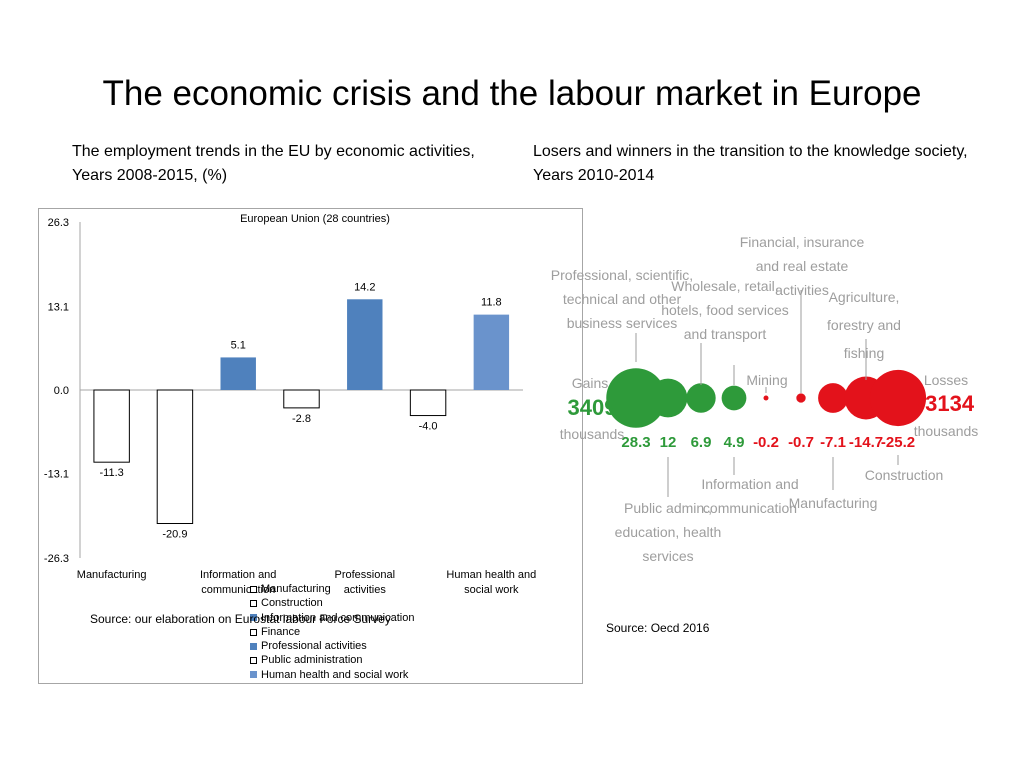 The image size is (1024, 768). What do you see at coordinates (312, 660) in the screenshot?
I see `legend-label: Public administration` at bounding box center [312, 660].